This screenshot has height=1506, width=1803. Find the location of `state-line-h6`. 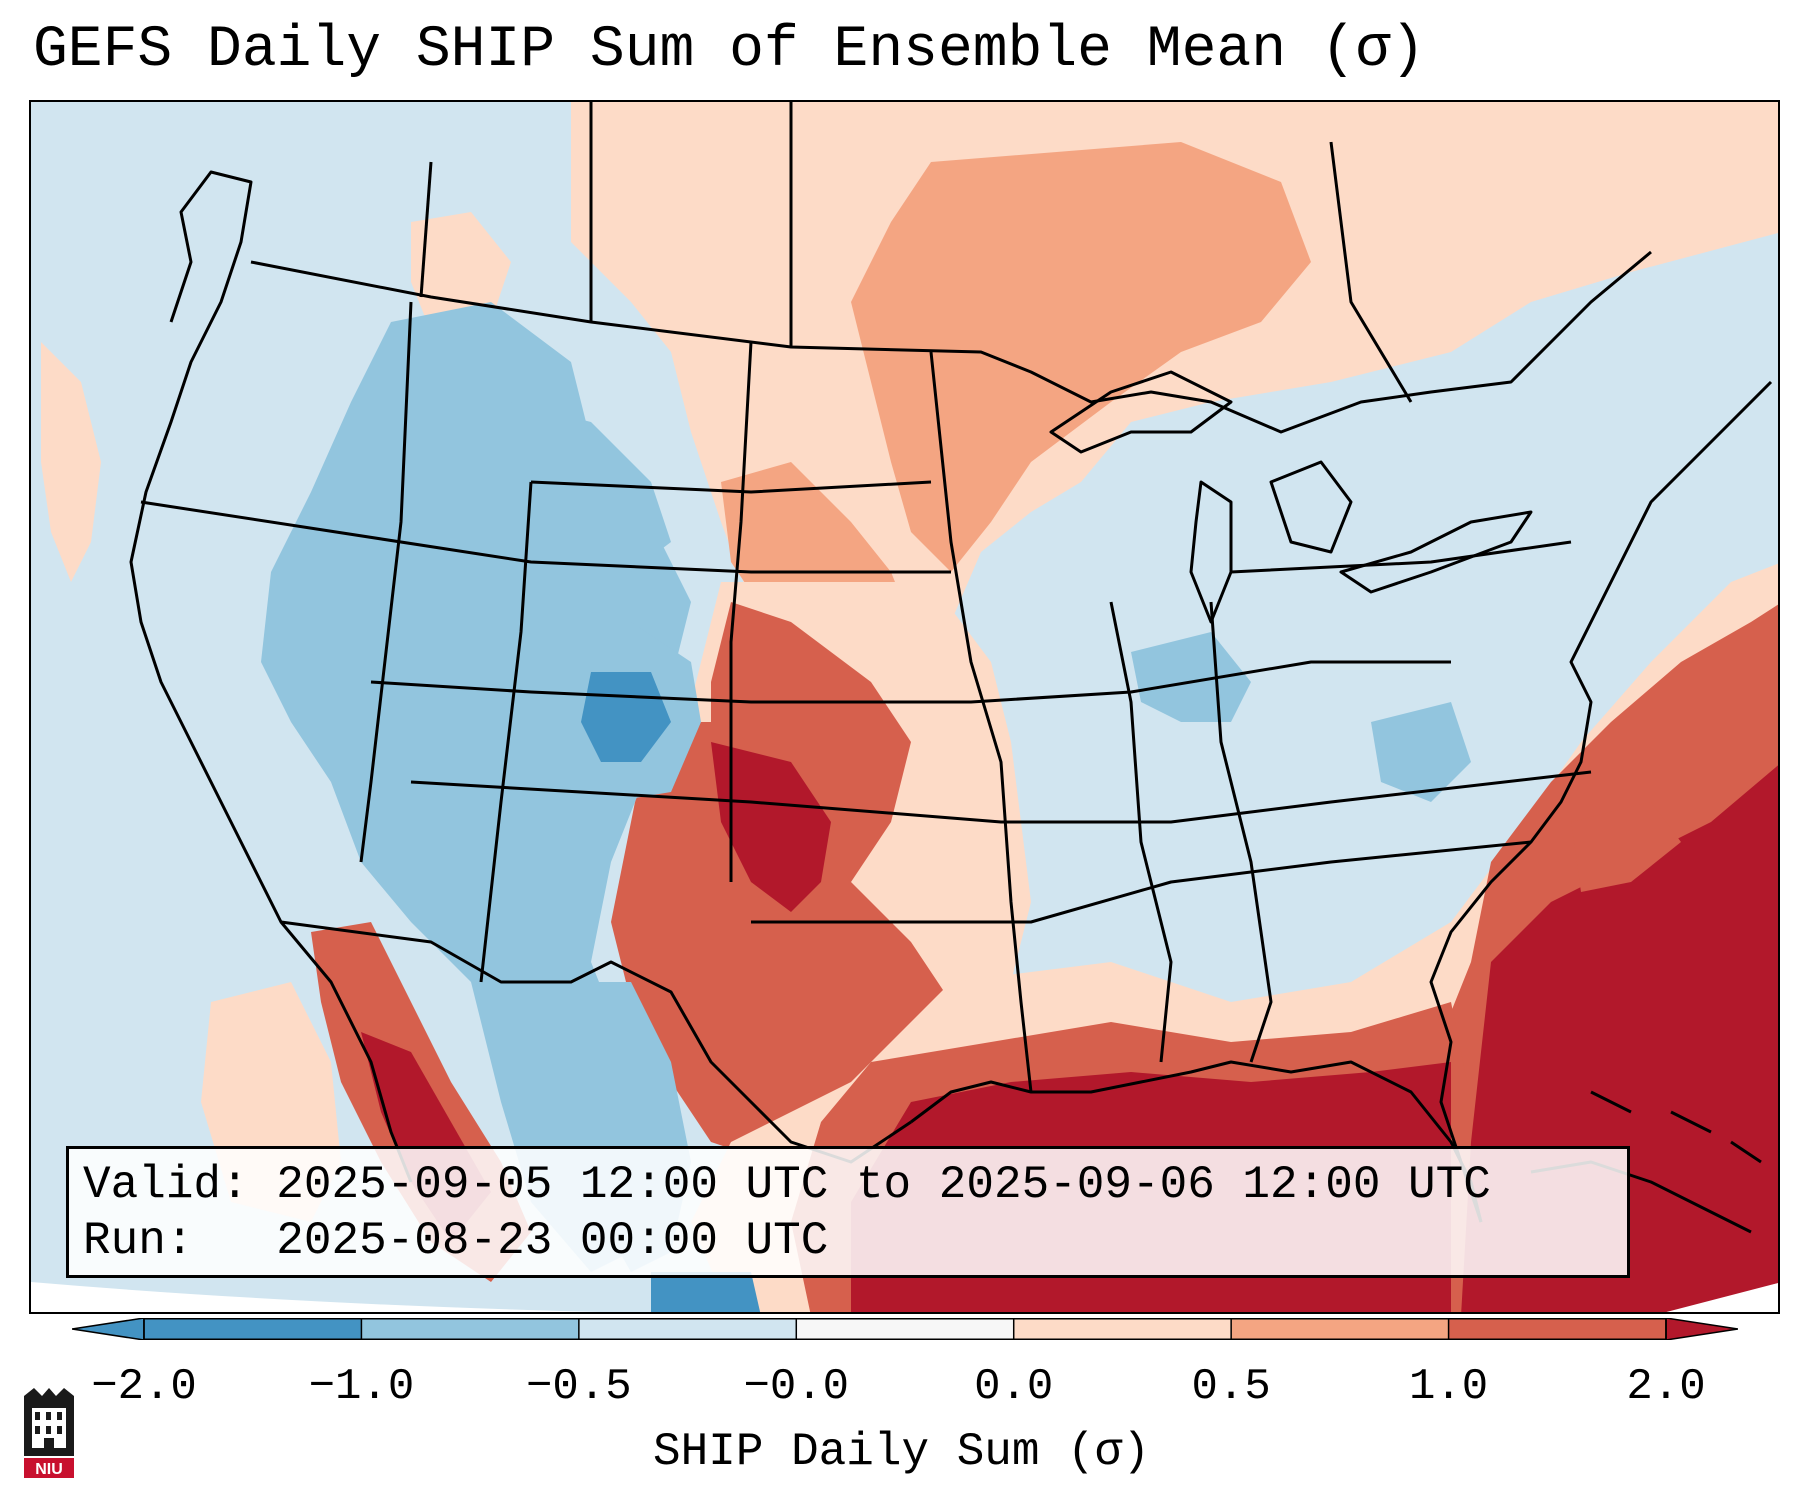

state-line-h6 is located at coordinates (1401, 557).